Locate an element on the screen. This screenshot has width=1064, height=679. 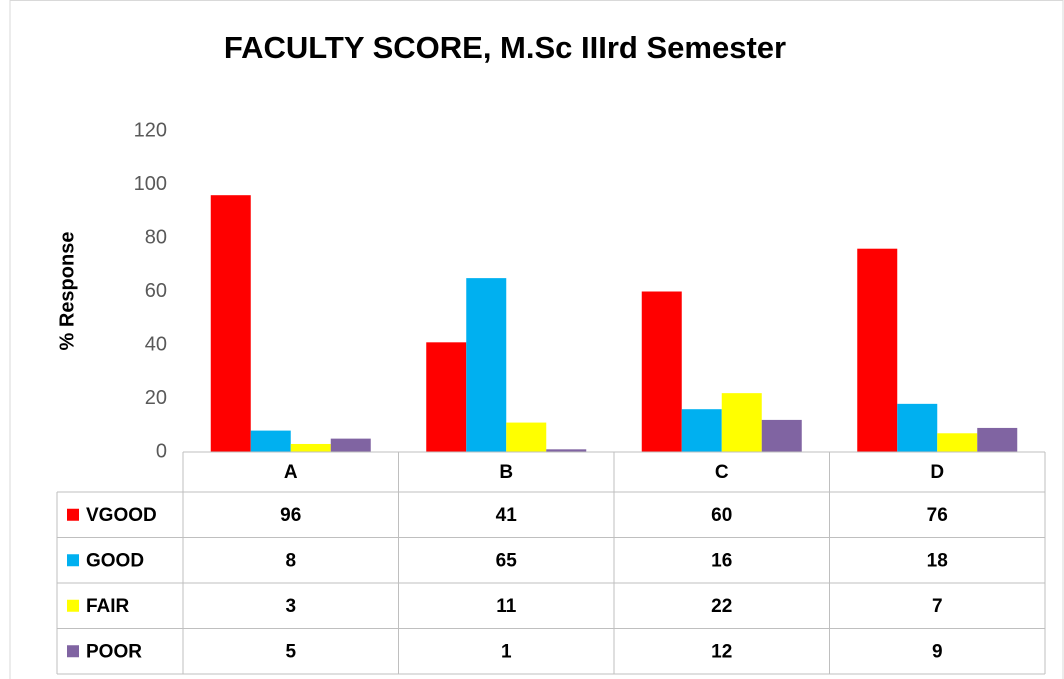
table-value: 12 is located at coordinates (721, 651).